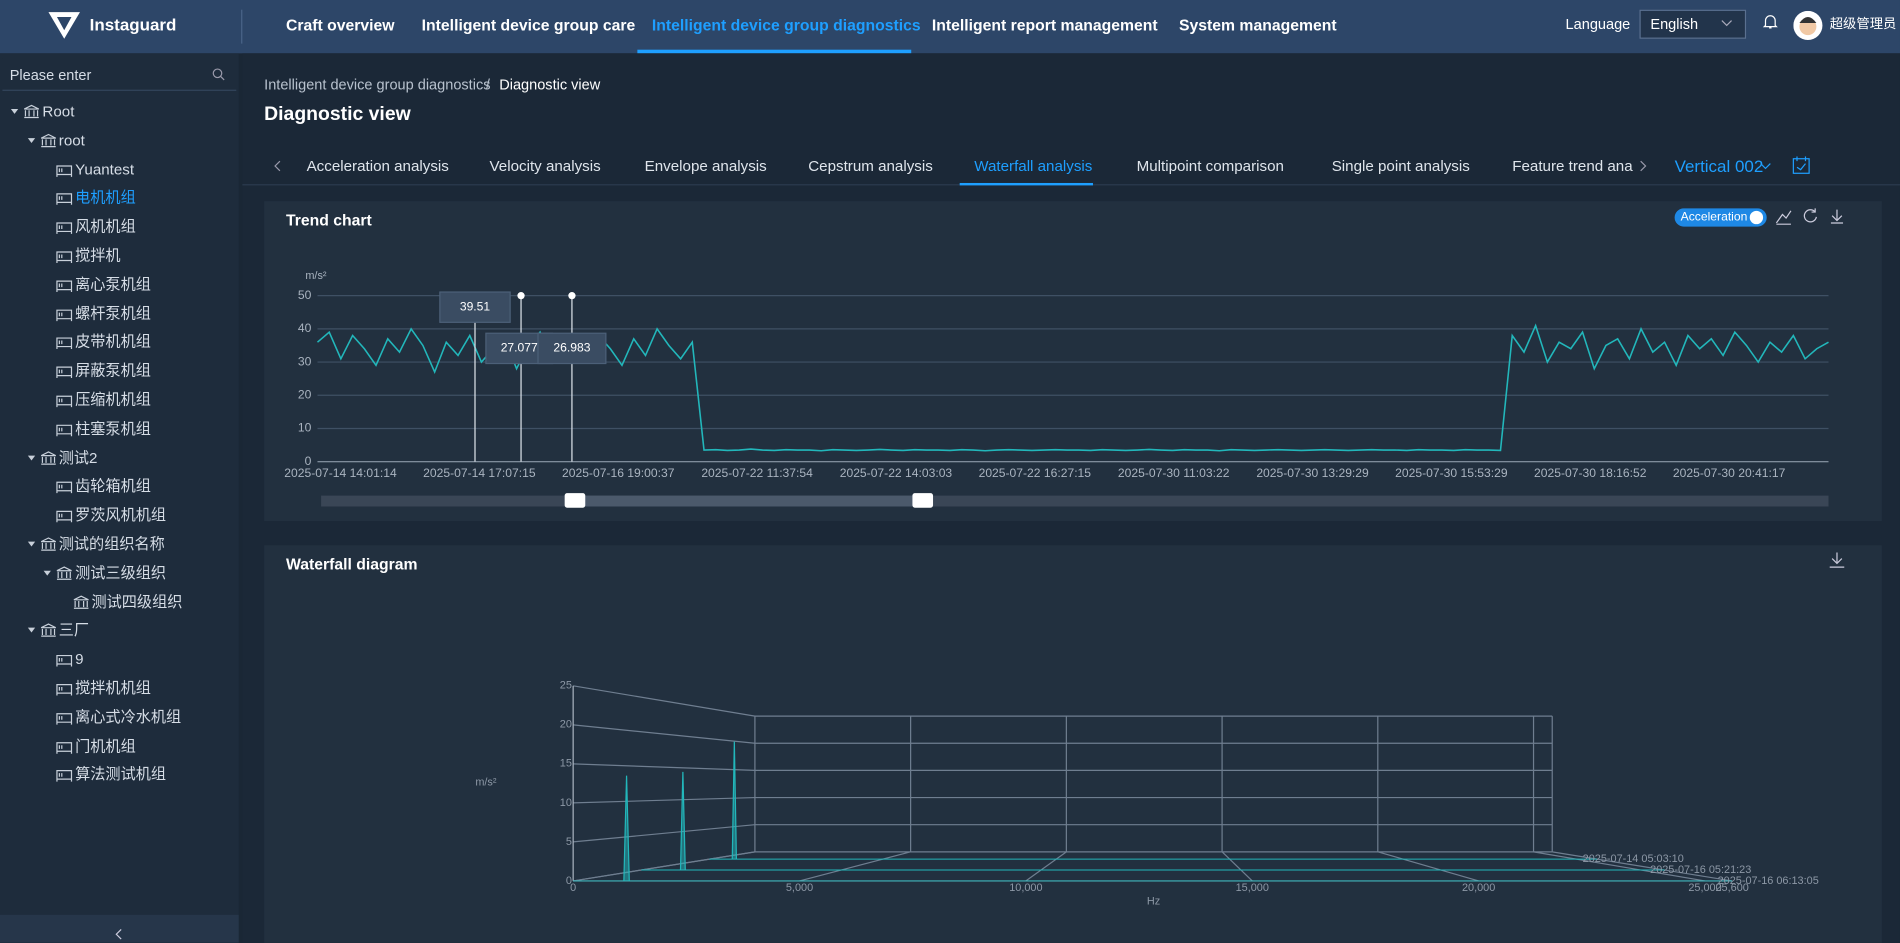 This screenshot has width=1900, height=943. I want to click on tree-node: 电机机组, so click(105, 198).